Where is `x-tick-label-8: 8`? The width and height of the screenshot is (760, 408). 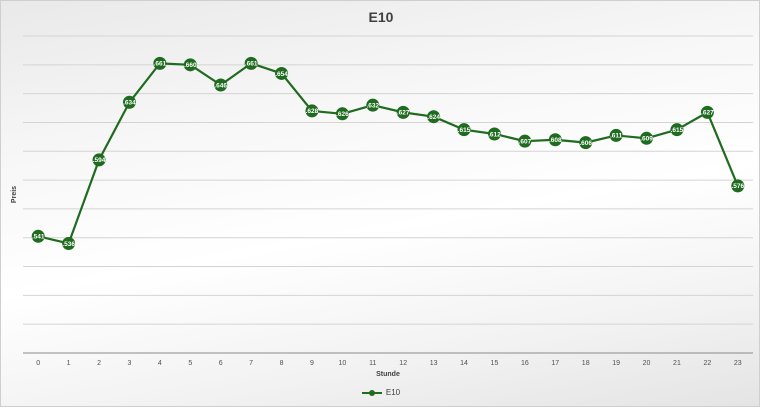 x-tick-label-8: 8 is located at coordinates (282, 363).